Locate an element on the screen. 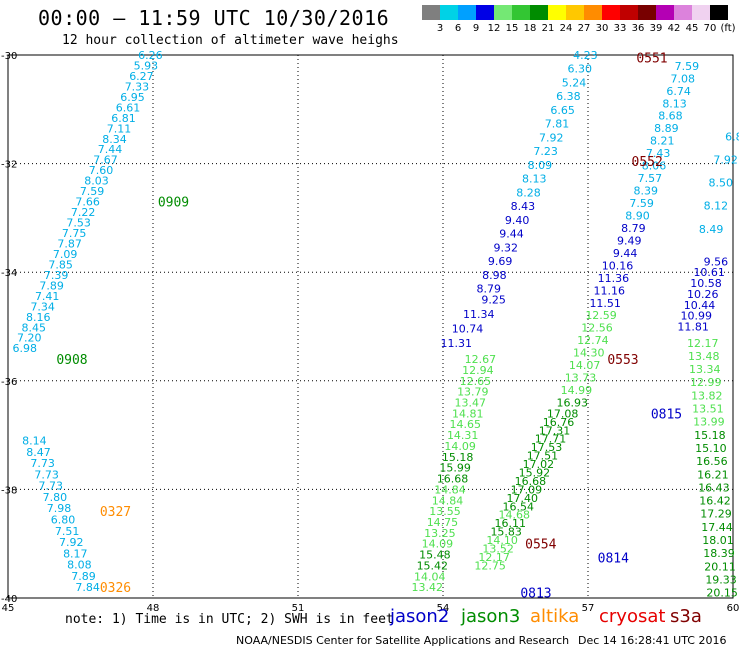  wave-height-value: 11.16 is located at coordinates (610, 290).